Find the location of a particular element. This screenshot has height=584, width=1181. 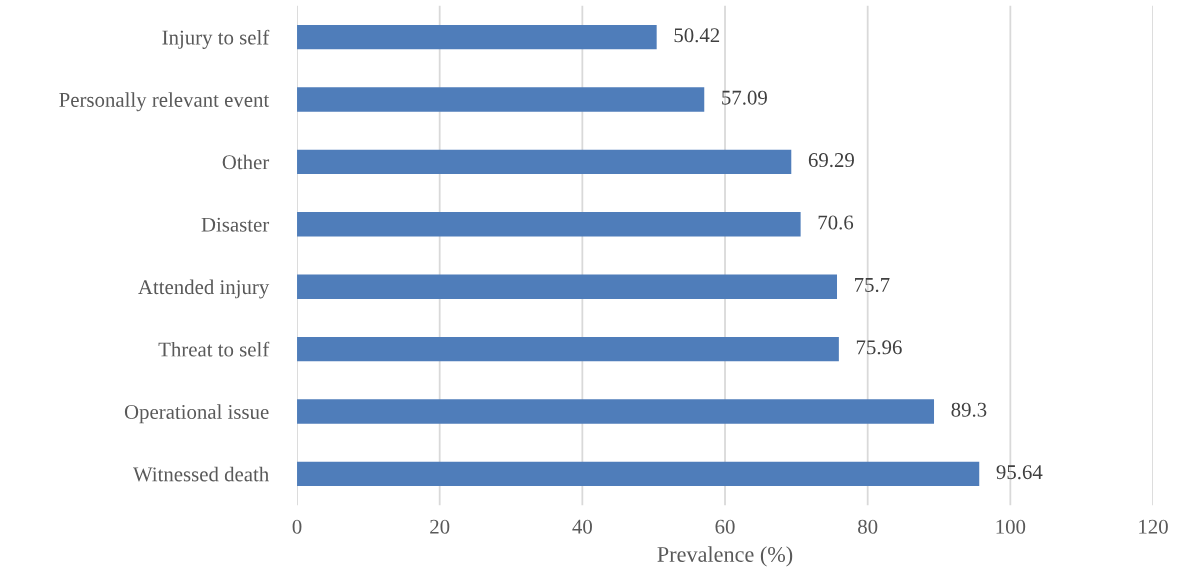

data-label: 69.29 is located at coordinates (831, 160).